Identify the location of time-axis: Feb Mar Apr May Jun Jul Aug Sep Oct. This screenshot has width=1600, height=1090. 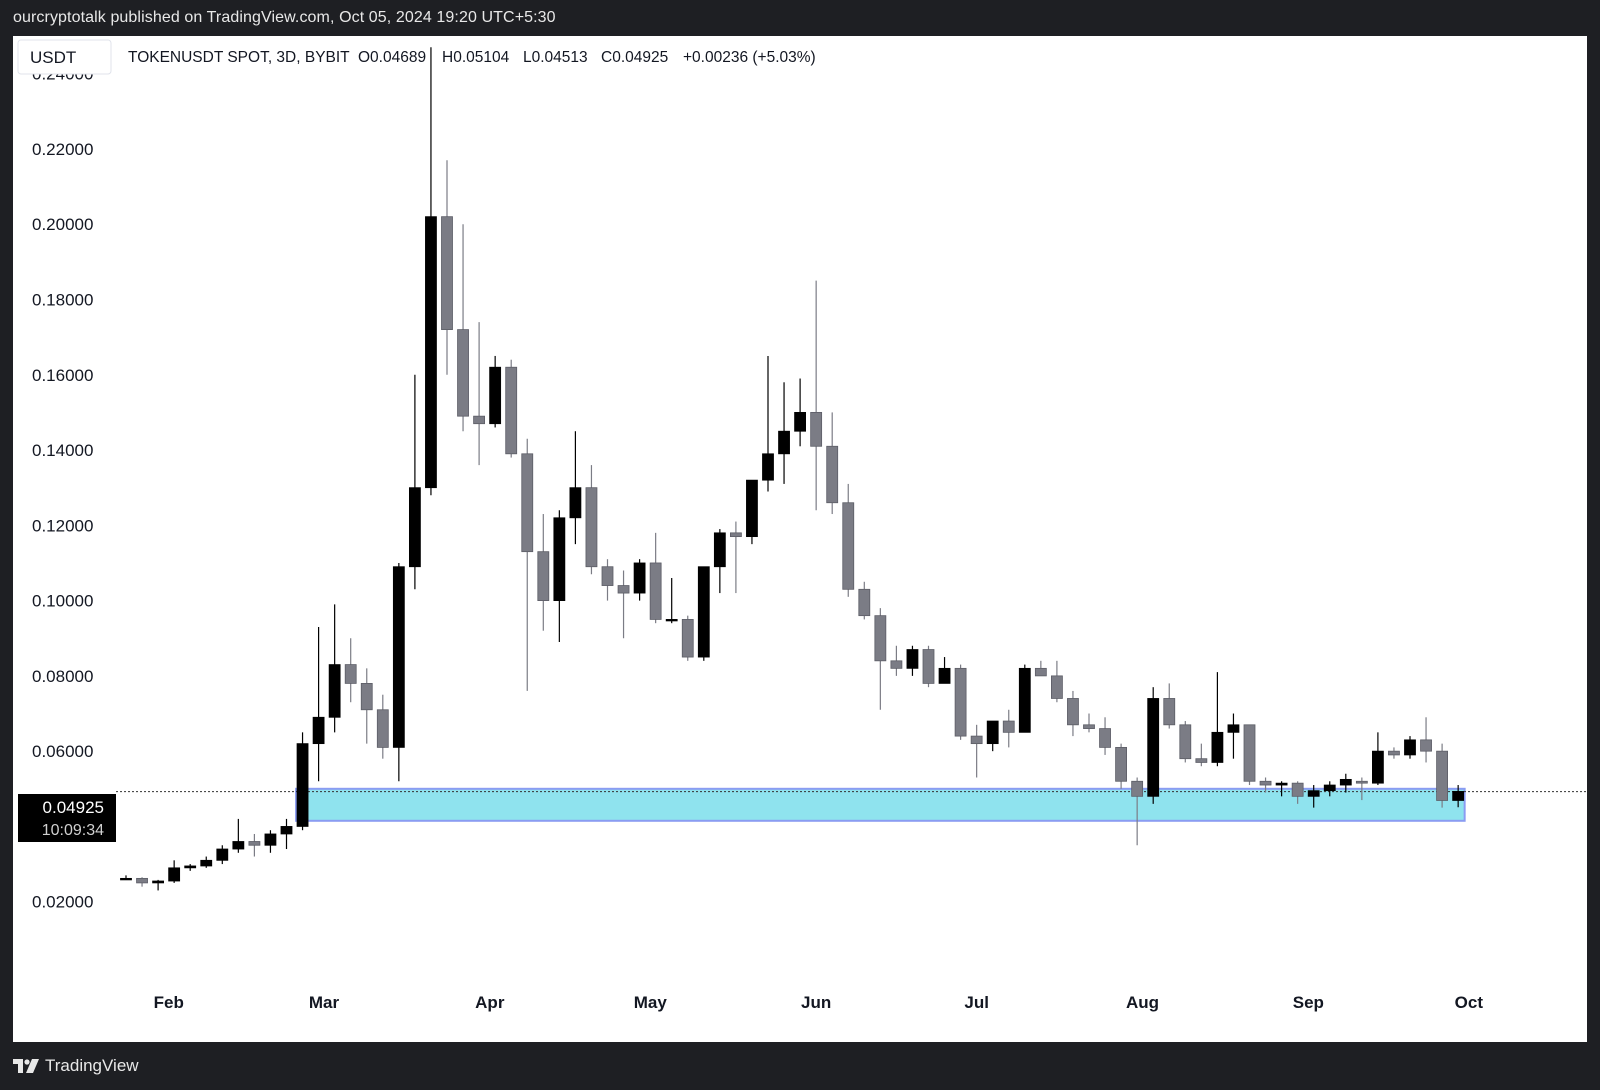
(819, 1002).